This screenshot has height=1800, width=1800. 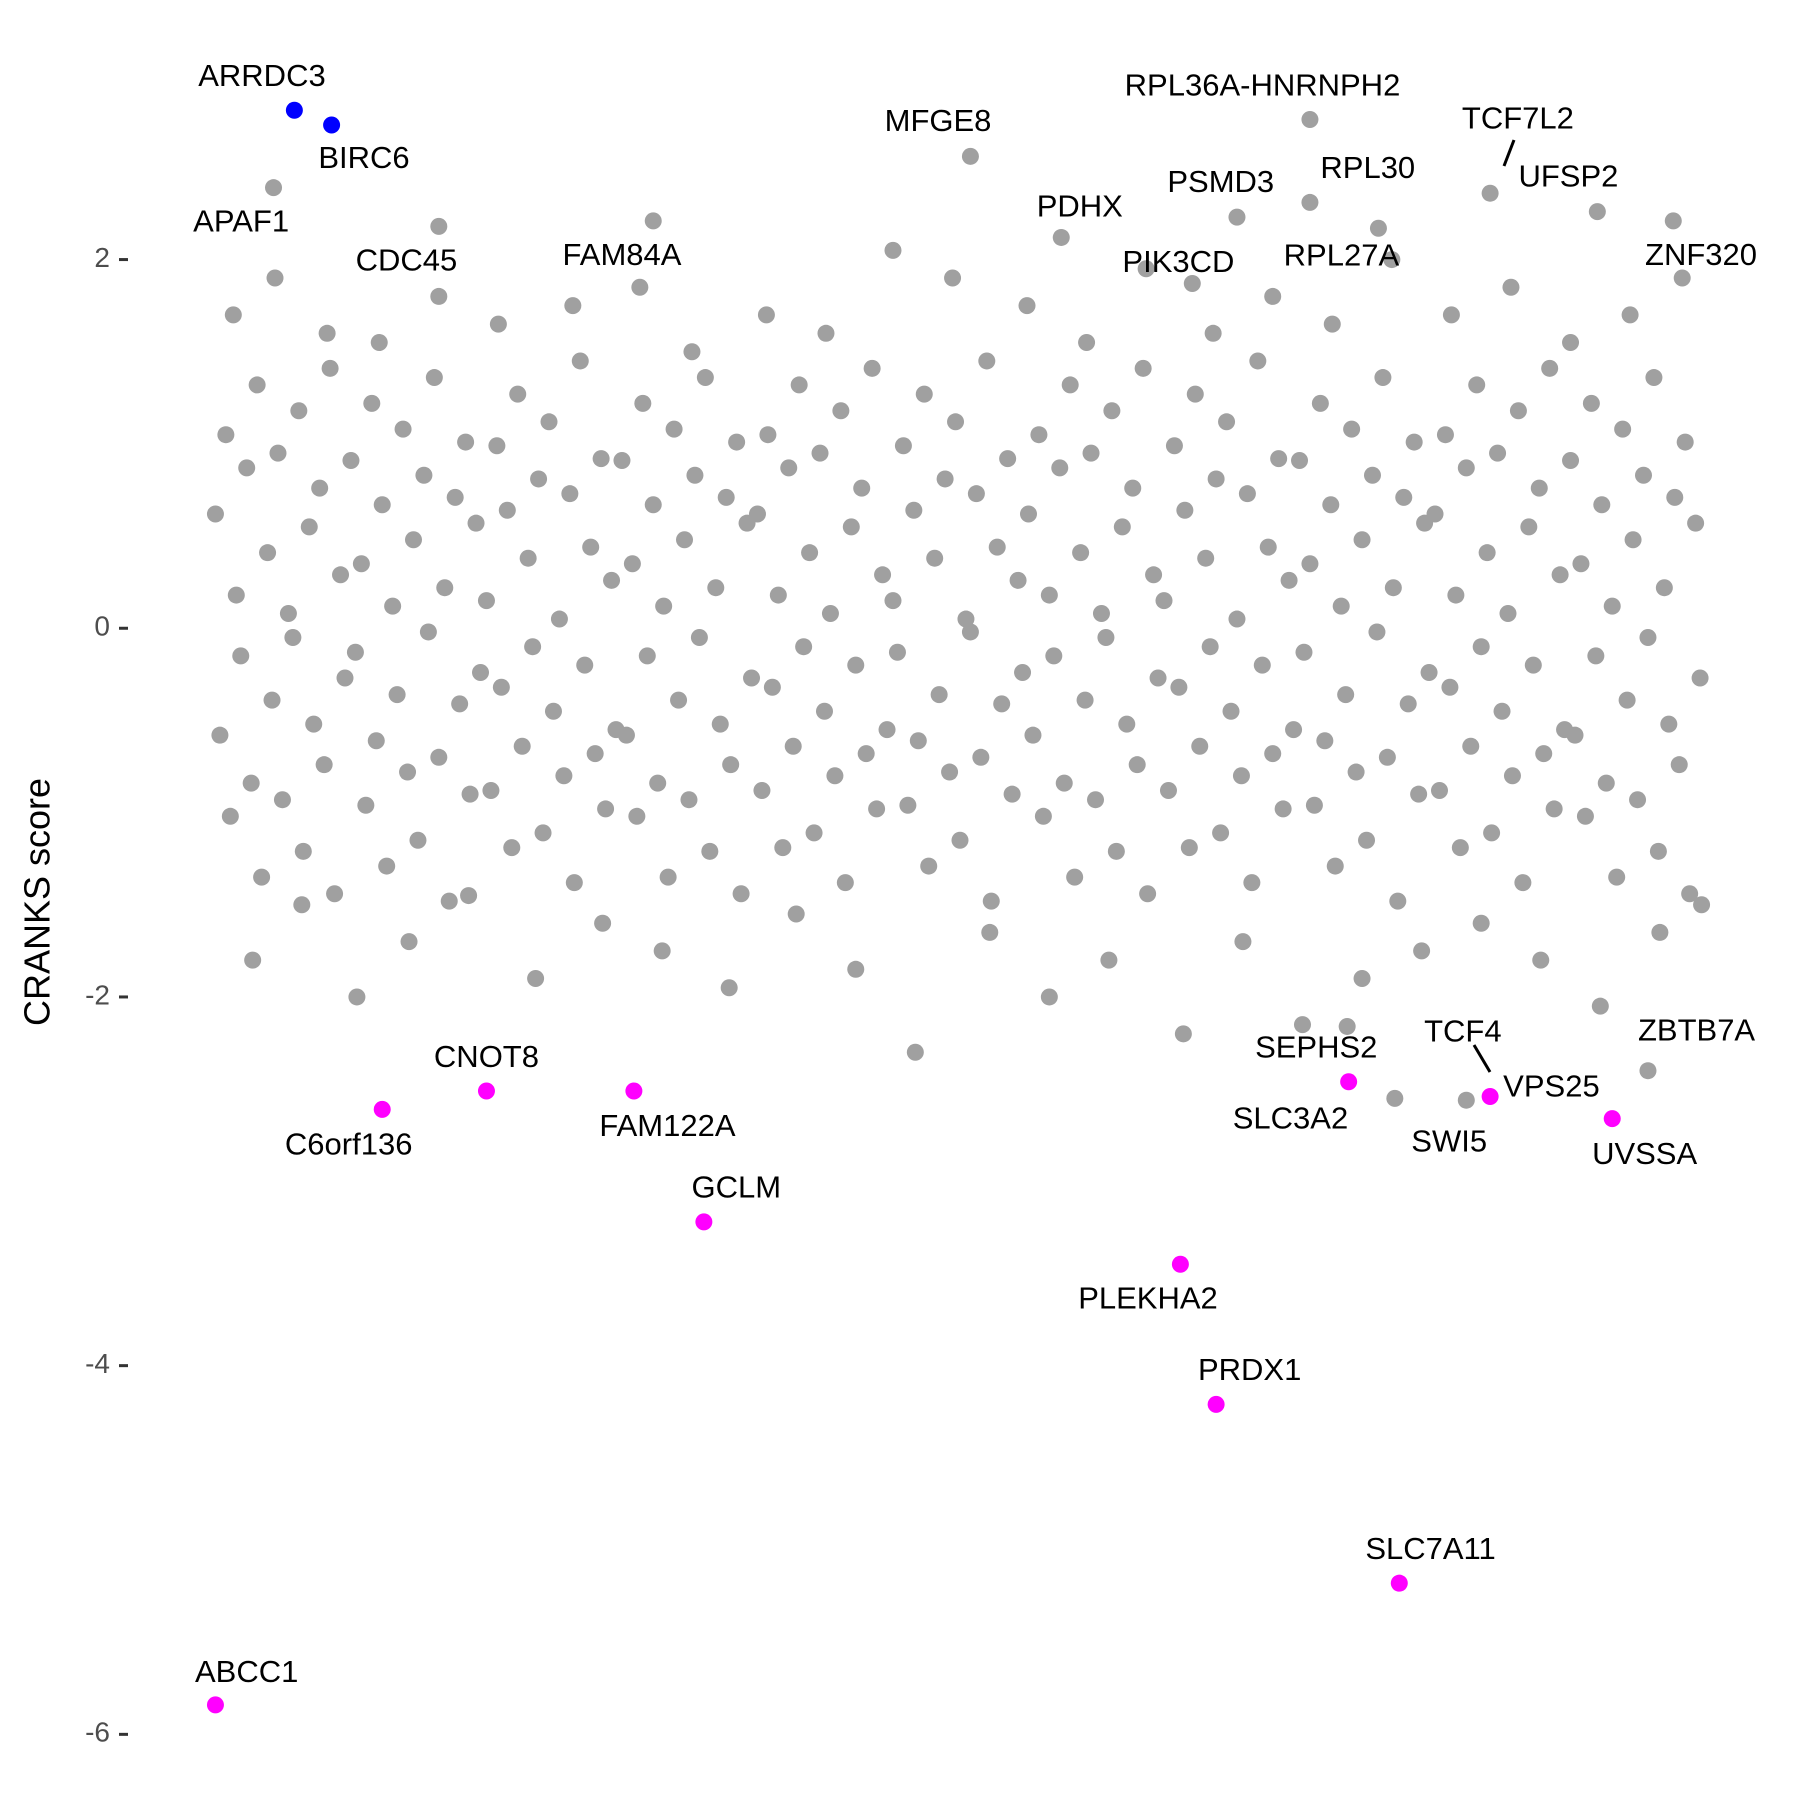 What do you see at coordinates (363, 157) in the screenshot?
I see `point-label: BIRC6` at bounding box center [363, 157].